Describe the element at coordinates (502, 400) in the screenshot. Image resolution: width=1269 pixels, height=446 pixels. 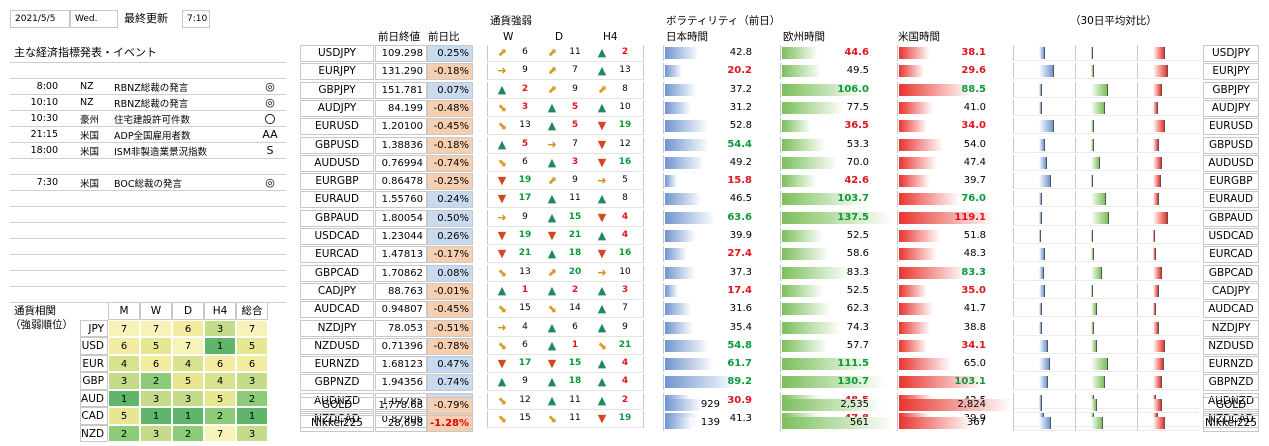
I see `w-arrow-icon: ⬊` at that location.